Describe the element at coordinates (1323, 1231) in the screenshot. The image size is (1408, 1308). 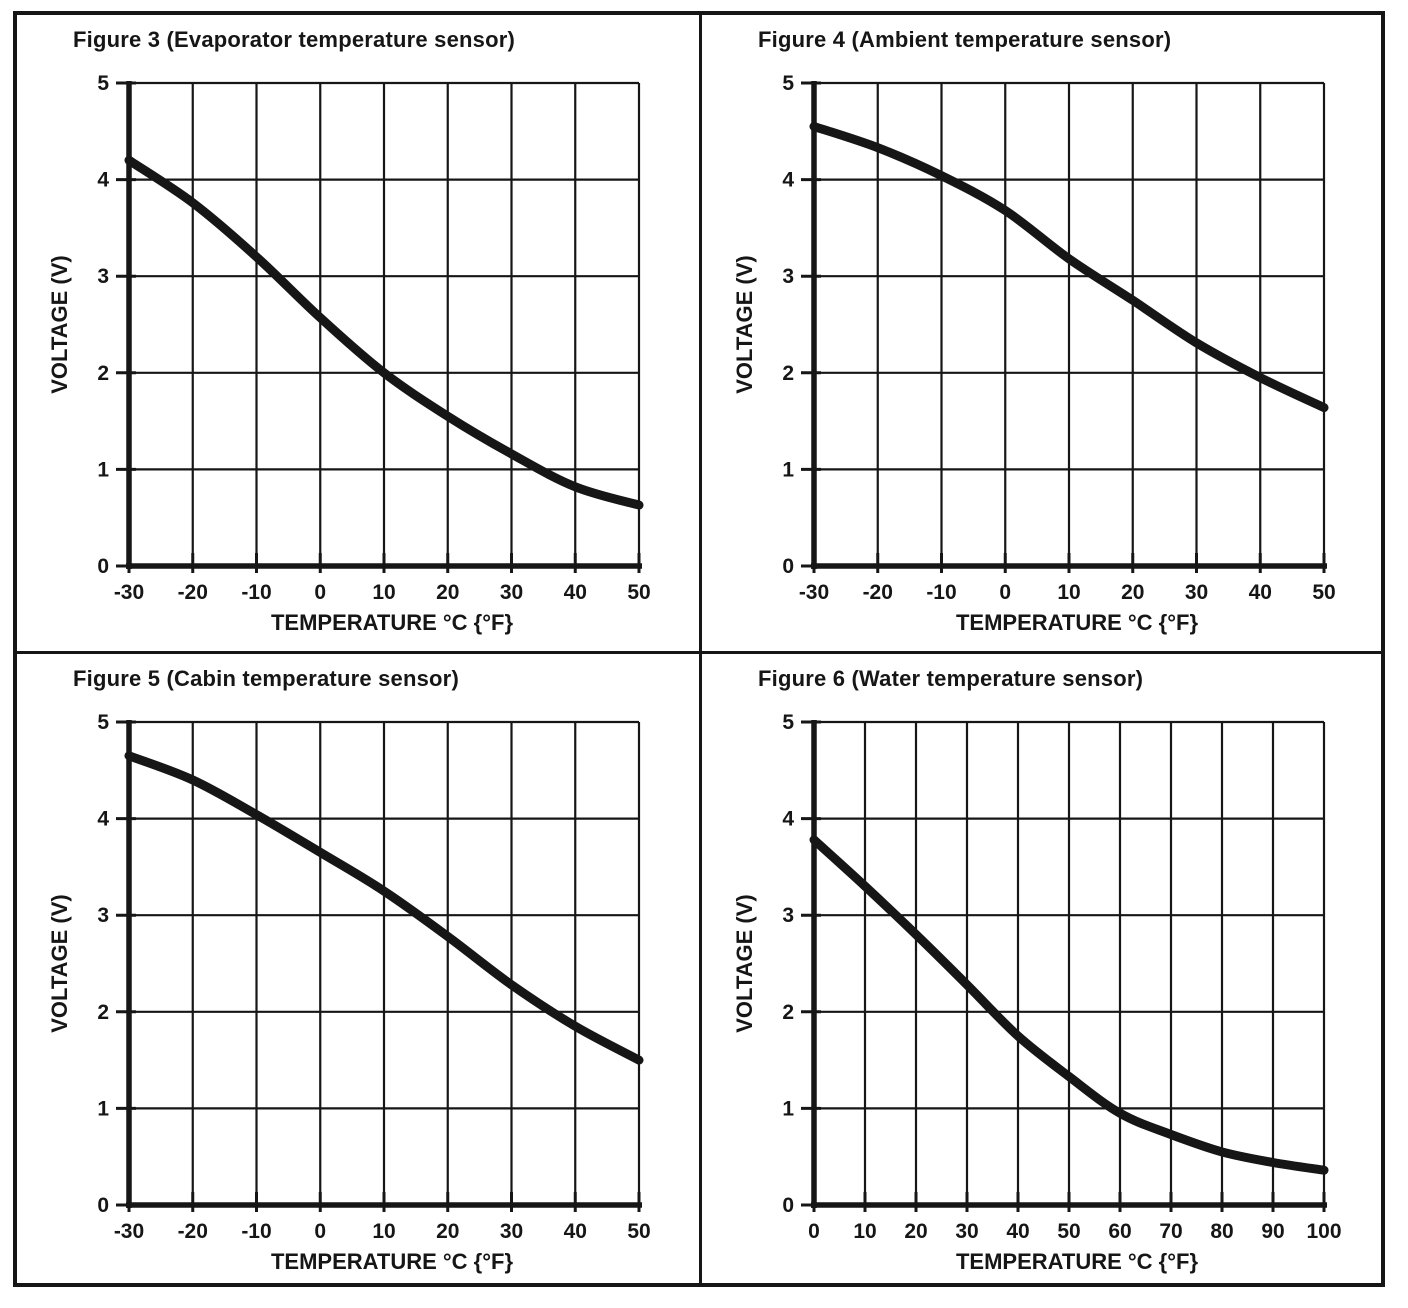
I see `x-tick-label: 100` at that location.